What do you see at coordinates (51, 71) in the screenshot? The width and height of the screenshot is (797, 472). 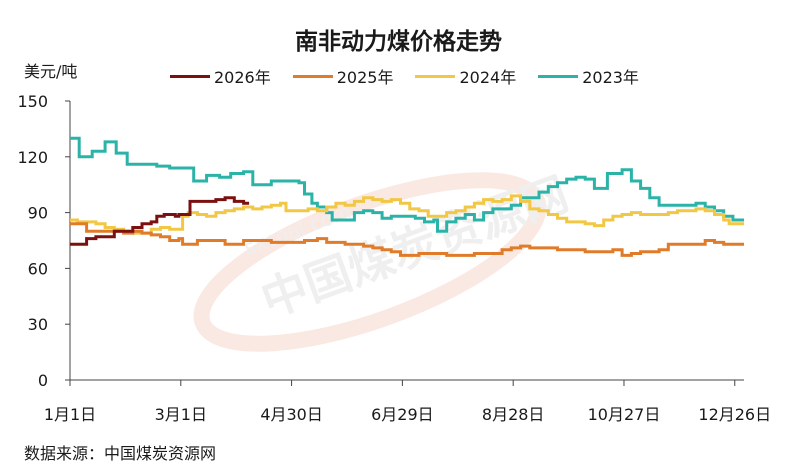 I see `y-axis-unit-label: 美元/吨` at bounding box center [51, 71].